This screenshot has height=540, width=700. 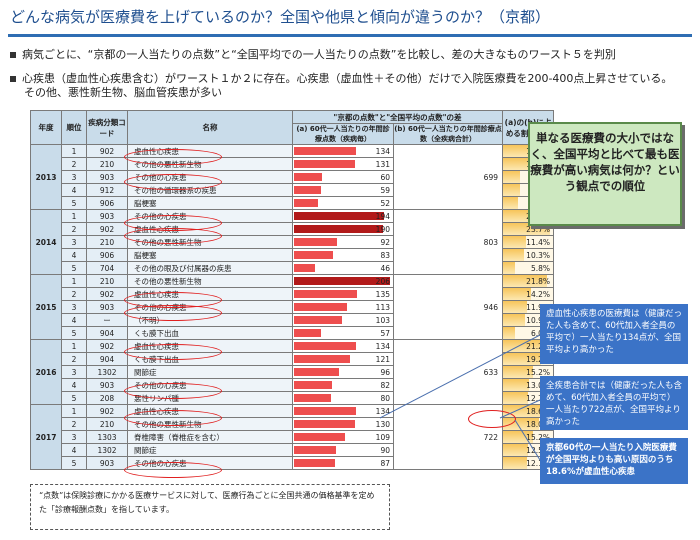 What do you see at coordinates (292, 229) in the screenshot?
I see `table-row: 2 902 虚血性心疾患 190 23.7%` at bounding box center [292, 229].